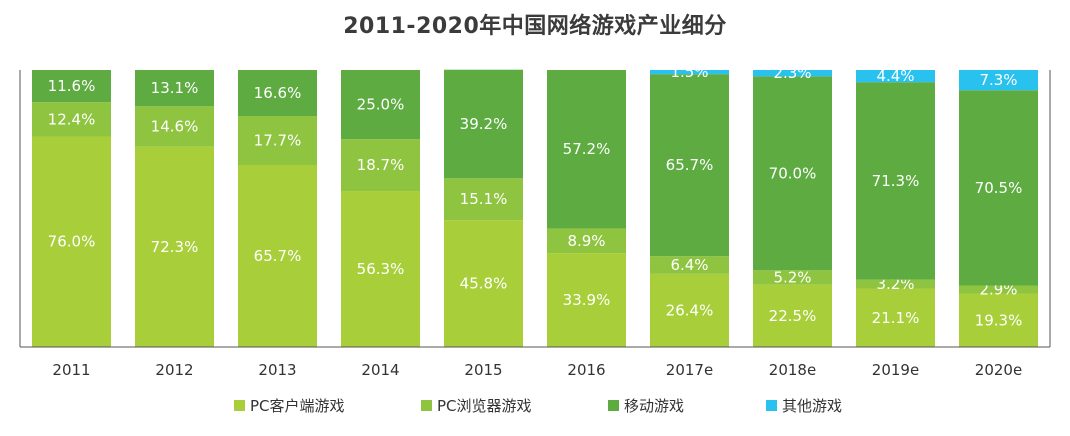 The height and width of the screenshot is (436, 1070). I want to click on bar-segment-2019e-s3, so click(895, 76).